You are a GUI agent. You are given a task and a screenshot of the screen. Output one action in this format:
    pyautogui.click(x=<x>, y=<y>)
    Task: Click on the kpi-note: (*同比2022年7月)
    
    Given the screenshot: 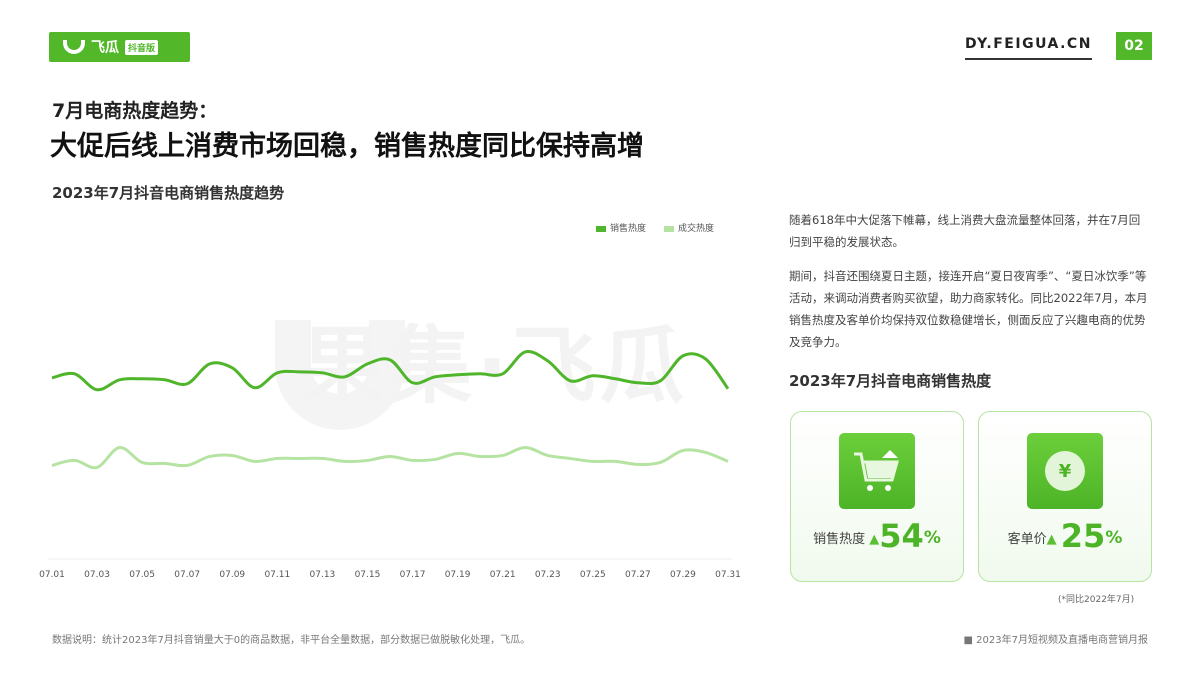 What is the action you would take?
    pyautogui.click(x=1096, y=600)
    